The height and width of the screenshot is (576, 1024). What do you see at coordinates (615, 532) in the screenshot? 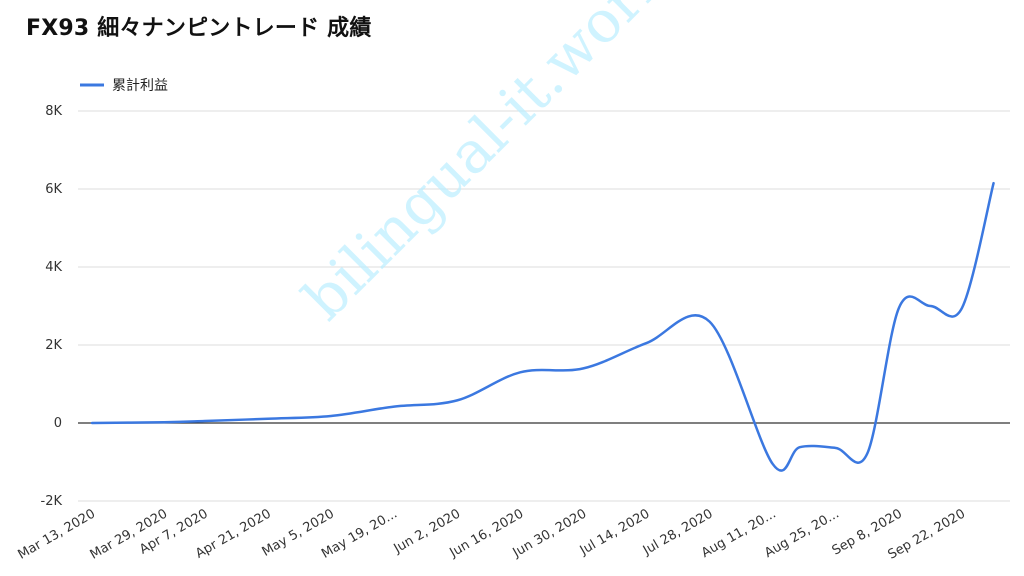
I see `x-tick-label: Jul 14, 2020` at bounding box center [615, 532].